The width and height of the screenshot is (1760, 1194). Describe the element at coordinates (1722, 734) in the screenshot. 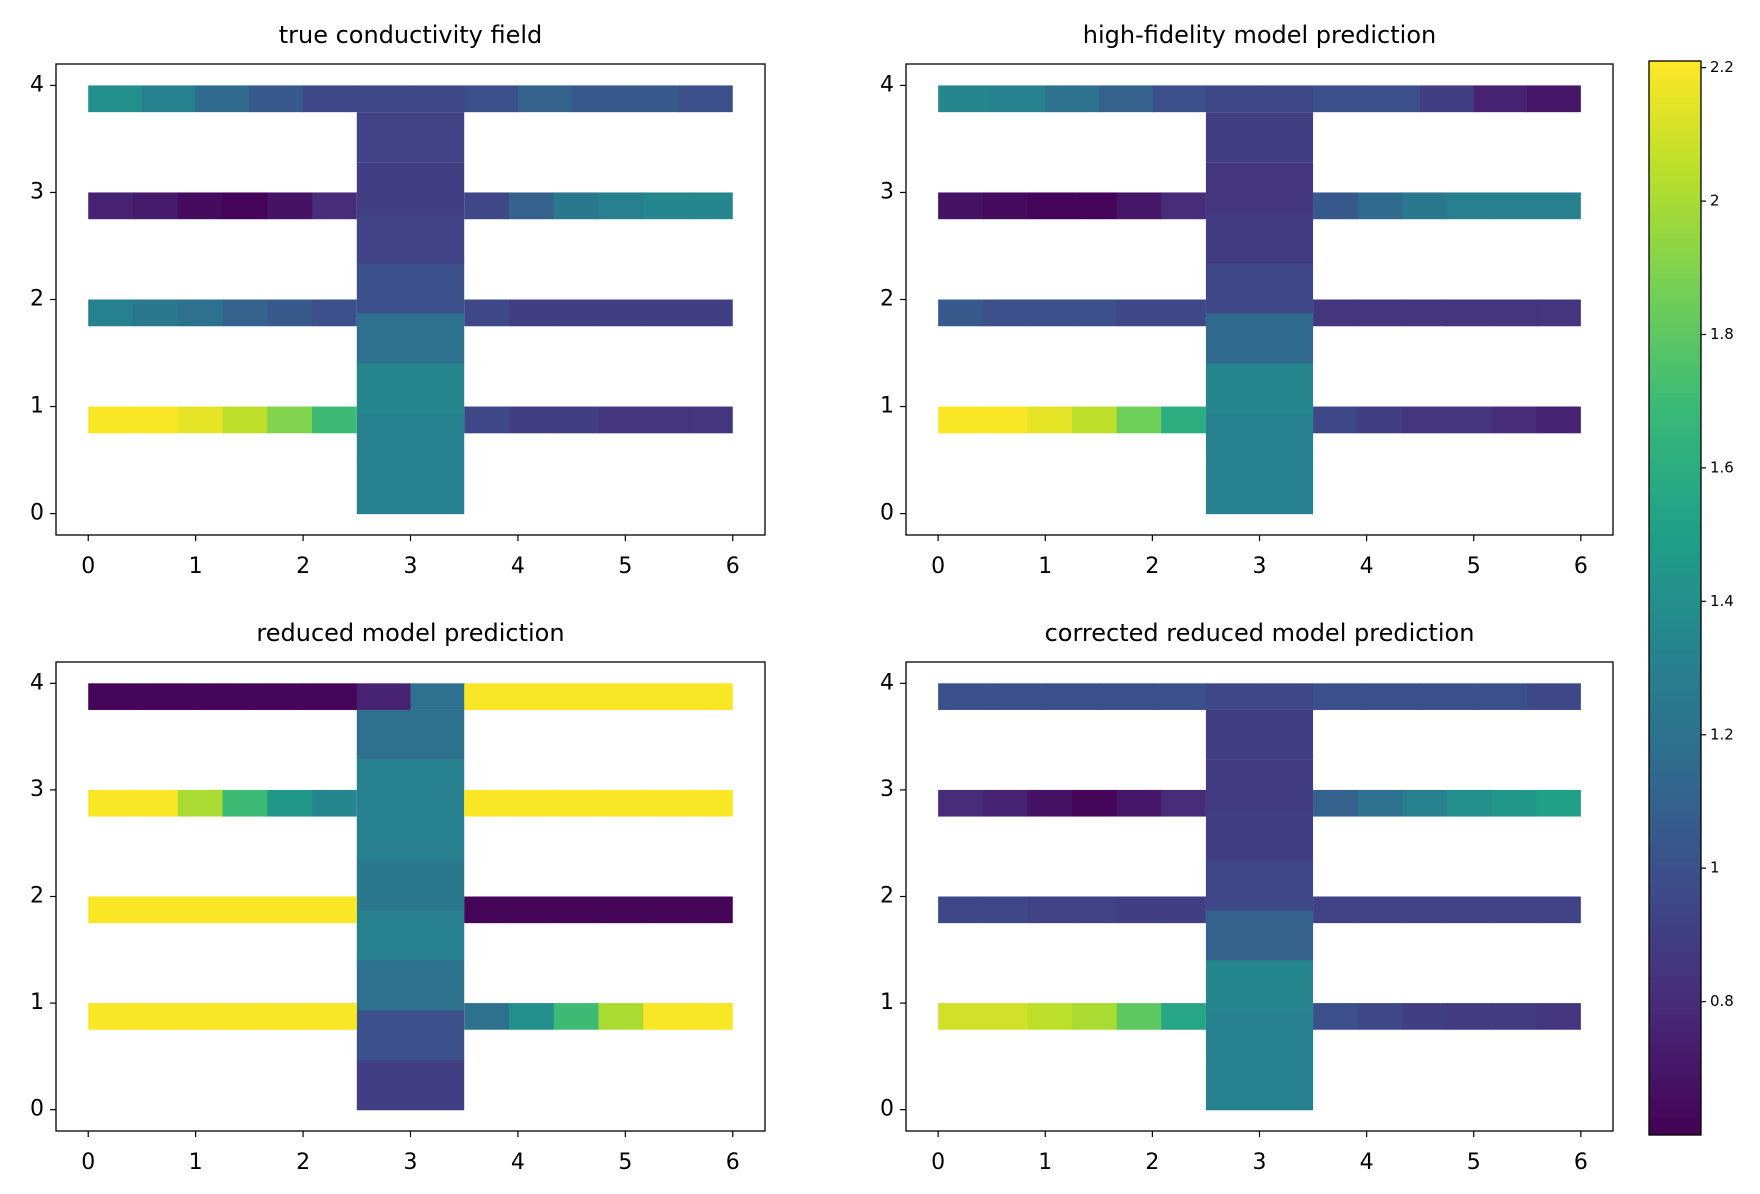

I see `colorbar-tick-label: 1.2` at that location.